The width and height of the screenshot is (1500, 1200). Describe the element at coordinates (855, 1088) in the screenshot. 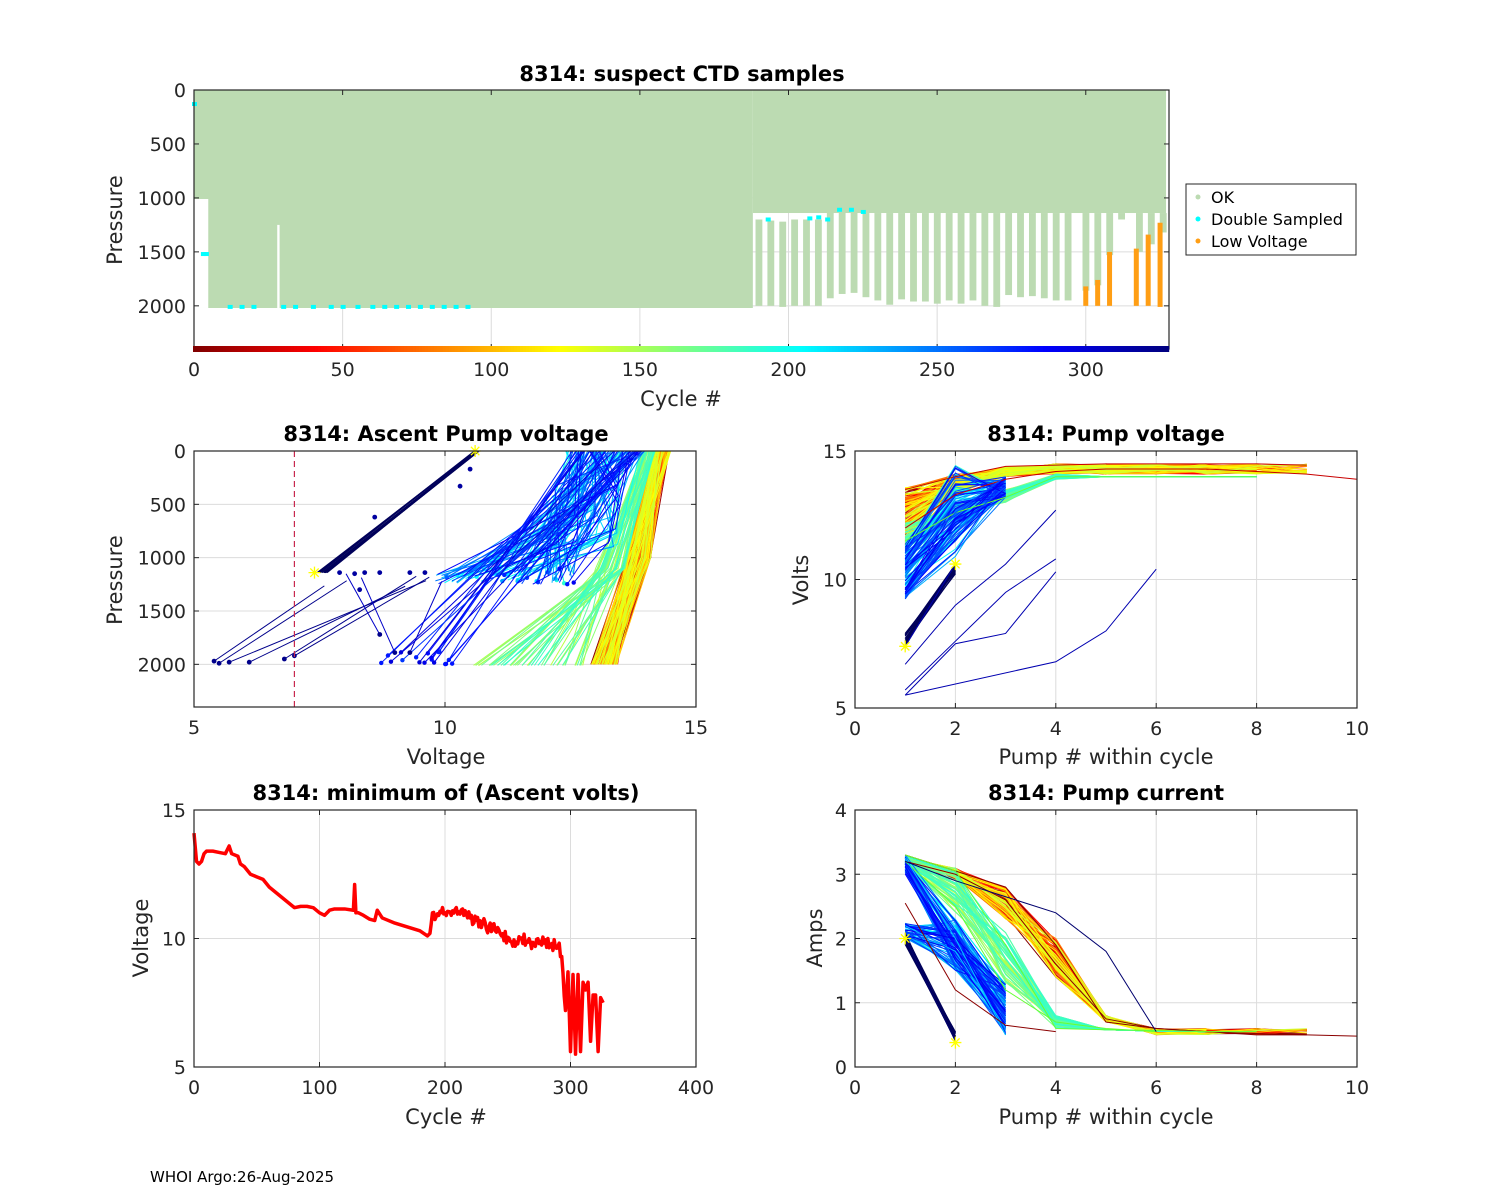

I see `x-tick-label: 0` at that location.